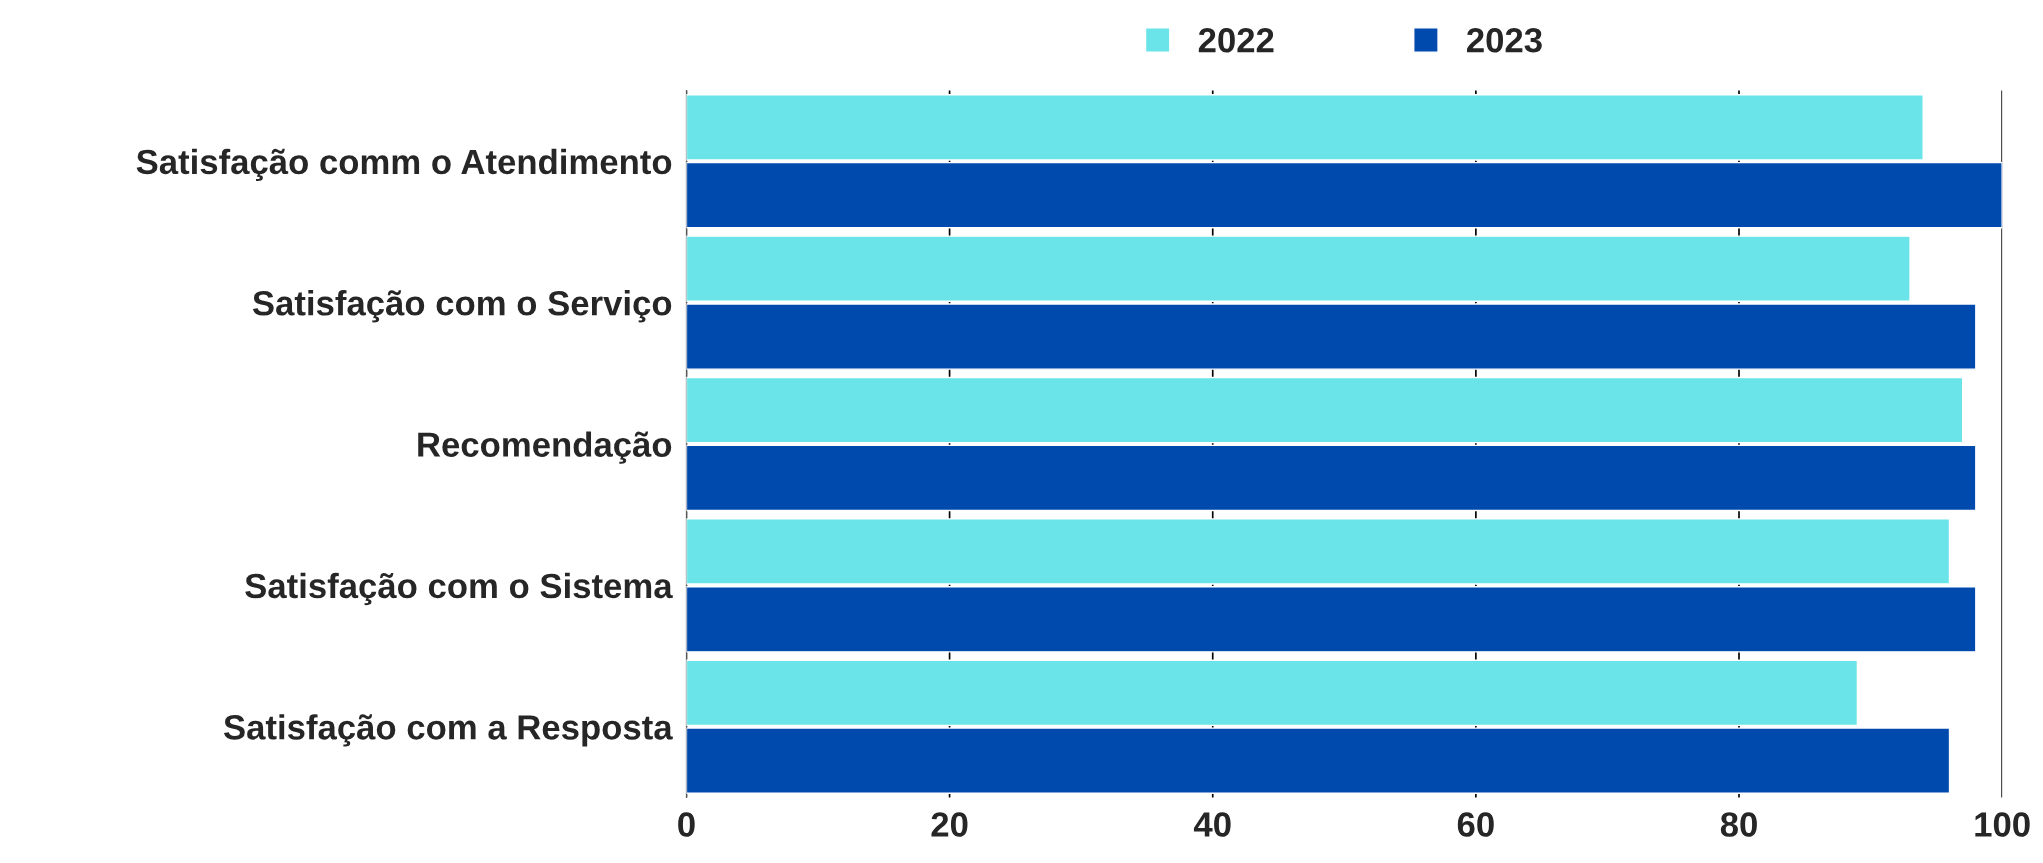 This screenshot has width=2043, height=863. I want to click on y-tick-label: Satisfação com a Resposta, so click(448, 730).